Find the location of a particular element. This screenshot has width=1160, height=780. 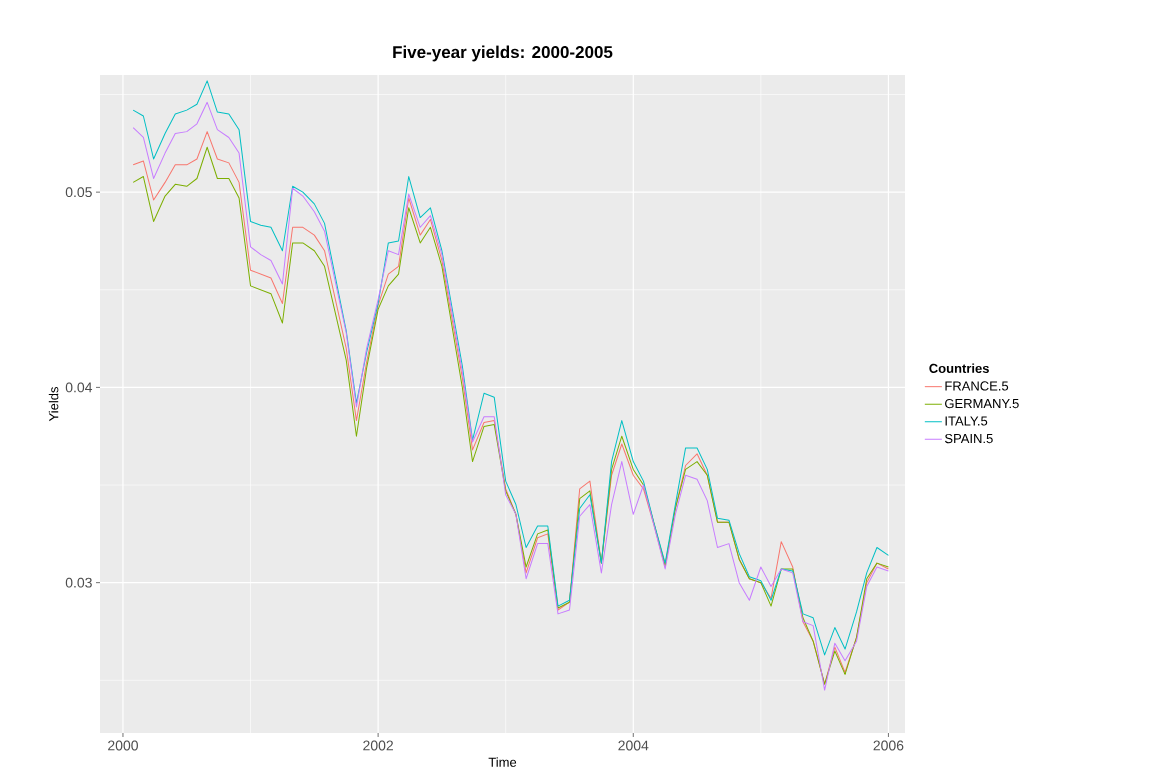

y-tick-label: 0.04 is located at coordinates (79, 387).